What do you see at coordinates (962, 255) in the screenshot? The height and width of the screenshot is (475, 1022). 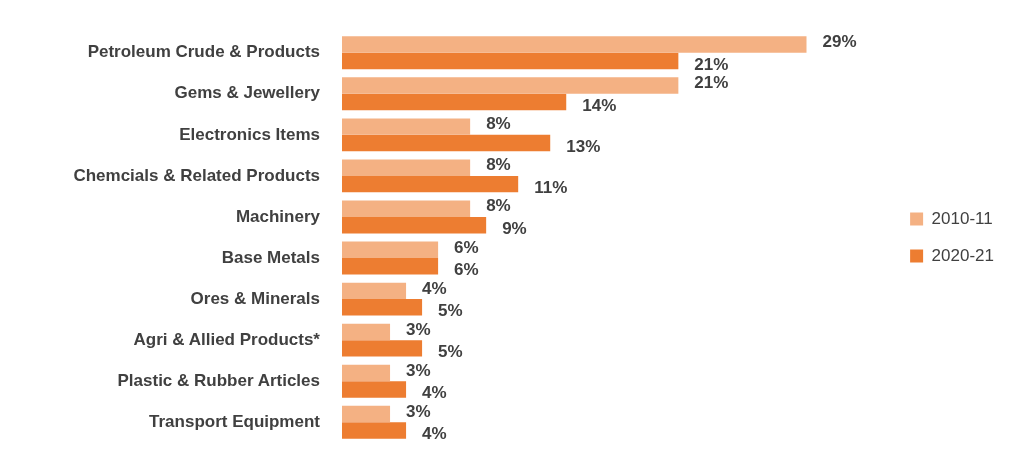 I see `legend-label: 2020-21` at bounding box center [962, 255].